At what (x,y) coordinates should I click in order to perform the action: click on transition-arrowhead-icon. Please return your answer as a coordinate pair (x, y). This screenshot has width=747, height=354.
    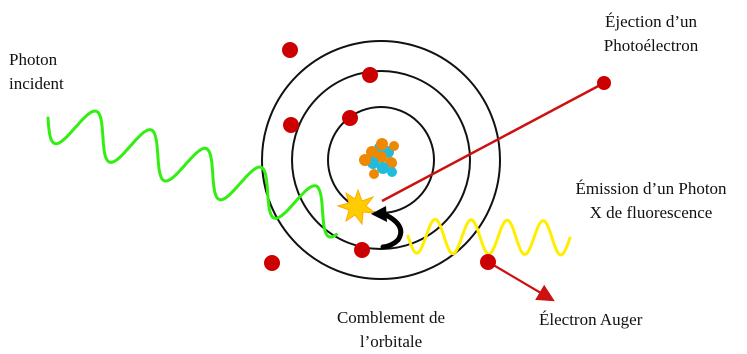
    Looking at the image, I should click on (379, 214).